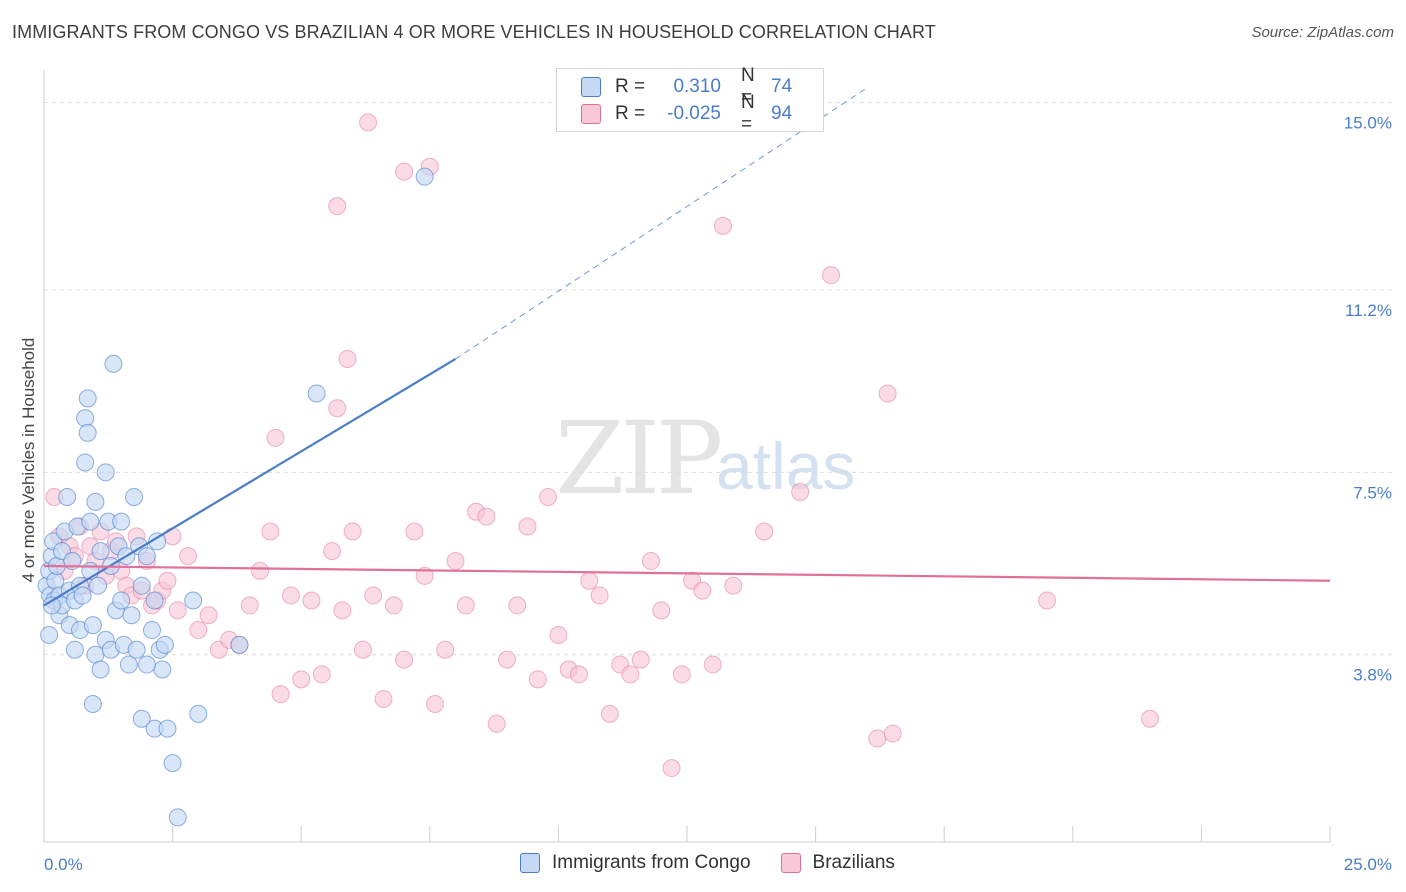 Image resolution: width=1406 pixels, height=892 pixels. I want to click on brazilians-trend-line, so click(687, 573).